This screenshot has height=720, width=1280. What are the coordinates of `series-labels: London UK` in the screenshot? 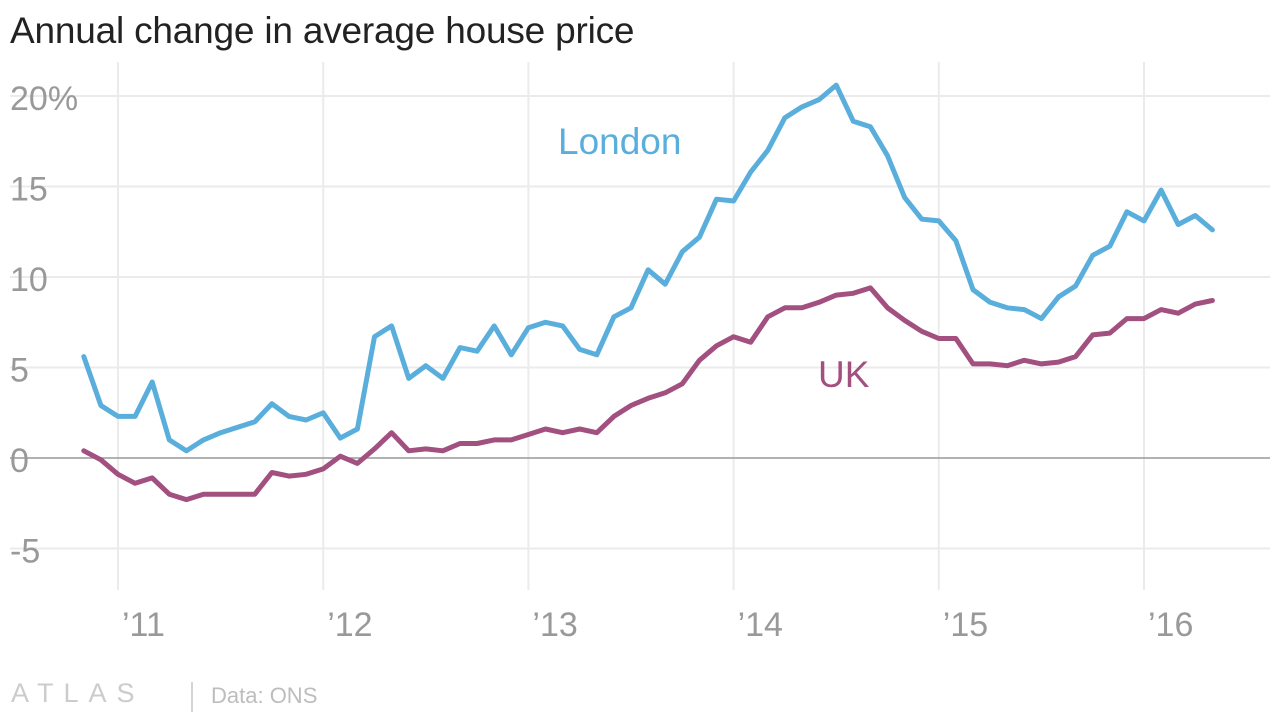 It's located at (714, 258).